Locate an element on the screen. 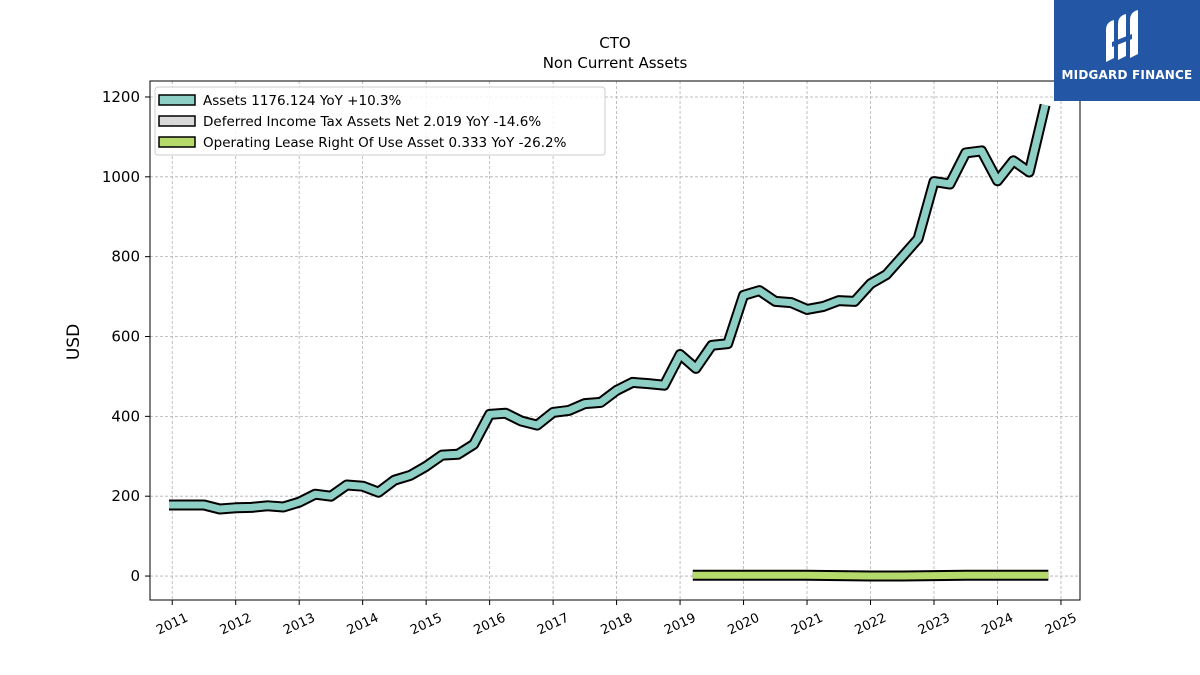  y-tick-label: 200 is located at coordinates (125, 496).